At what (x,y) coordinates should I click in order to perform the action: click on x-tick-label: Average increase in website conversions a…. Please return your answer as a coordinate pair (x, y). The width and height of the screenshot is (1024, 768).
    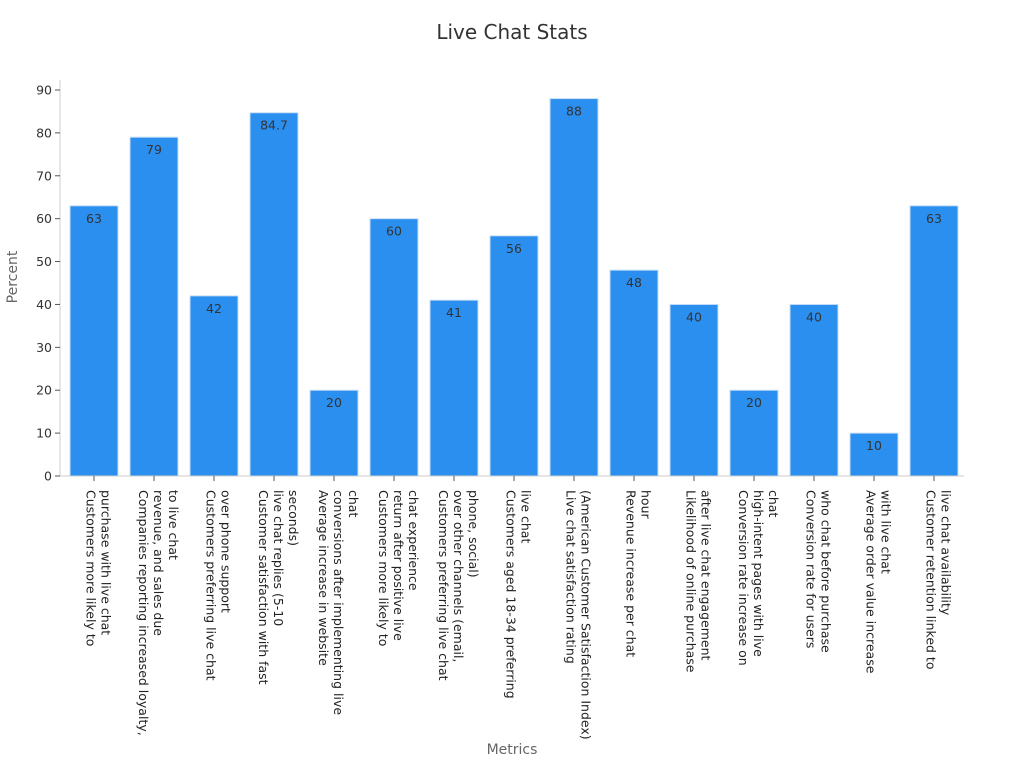
    Looking at the image, I should click on (338, 602).